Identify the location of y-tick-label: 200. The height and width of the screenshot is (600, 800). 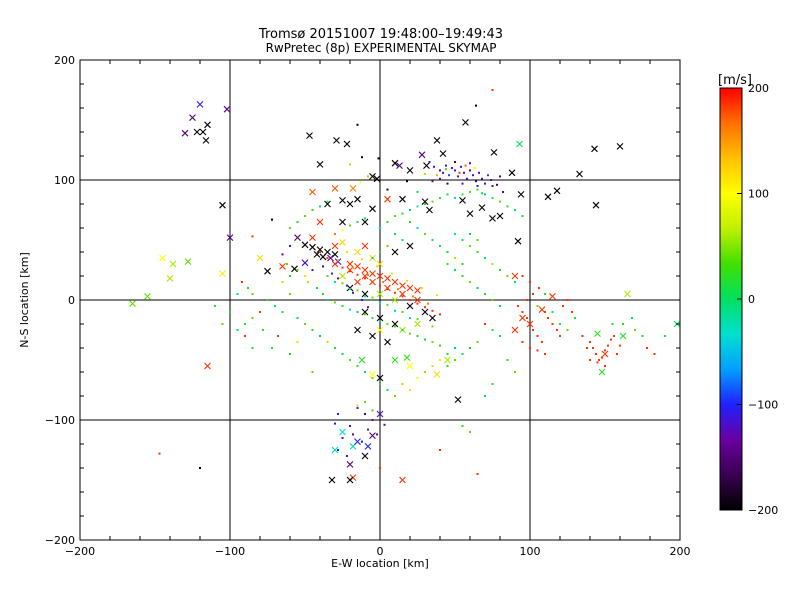
(64, 60).